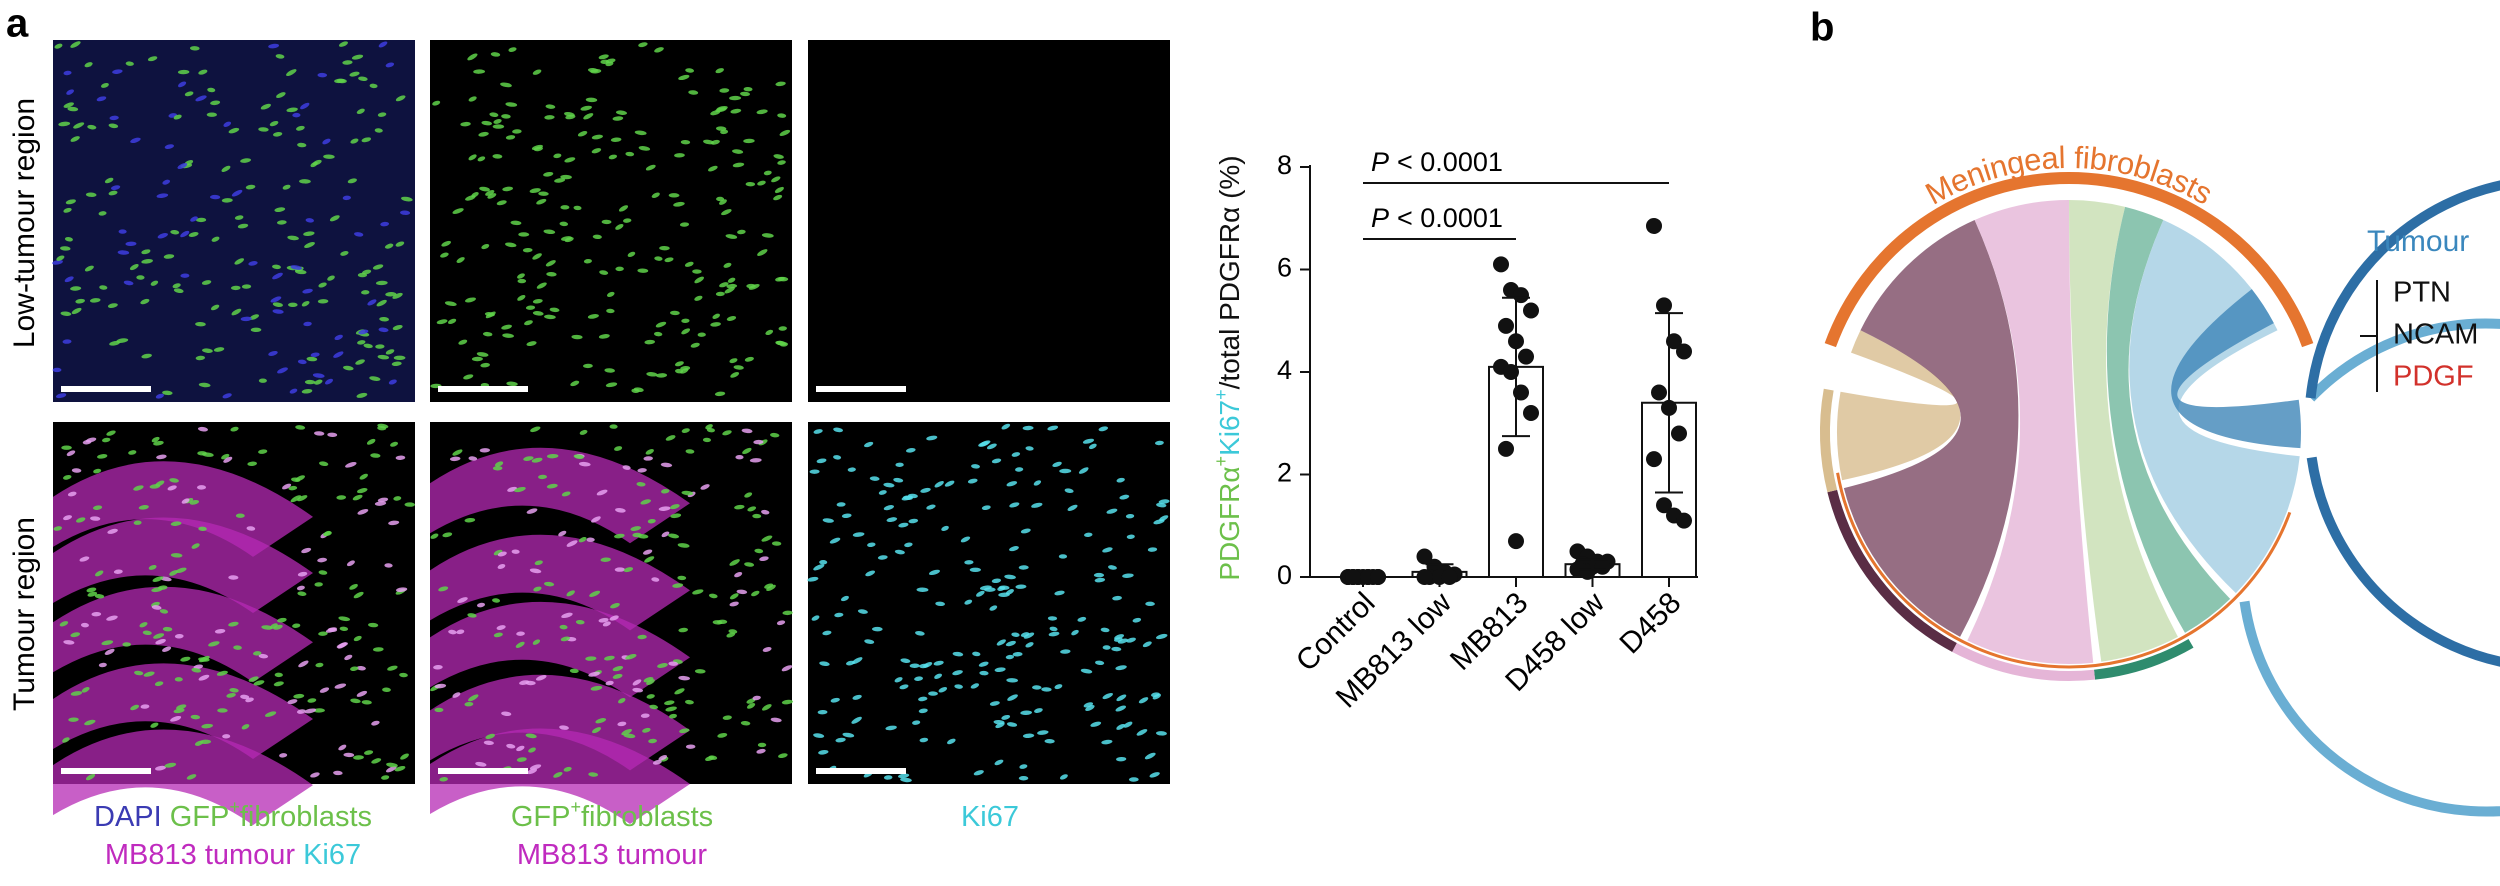 This screenshot has width=2500, height=886. I want to click on y-tick-label: 4, so click(1284, 370).